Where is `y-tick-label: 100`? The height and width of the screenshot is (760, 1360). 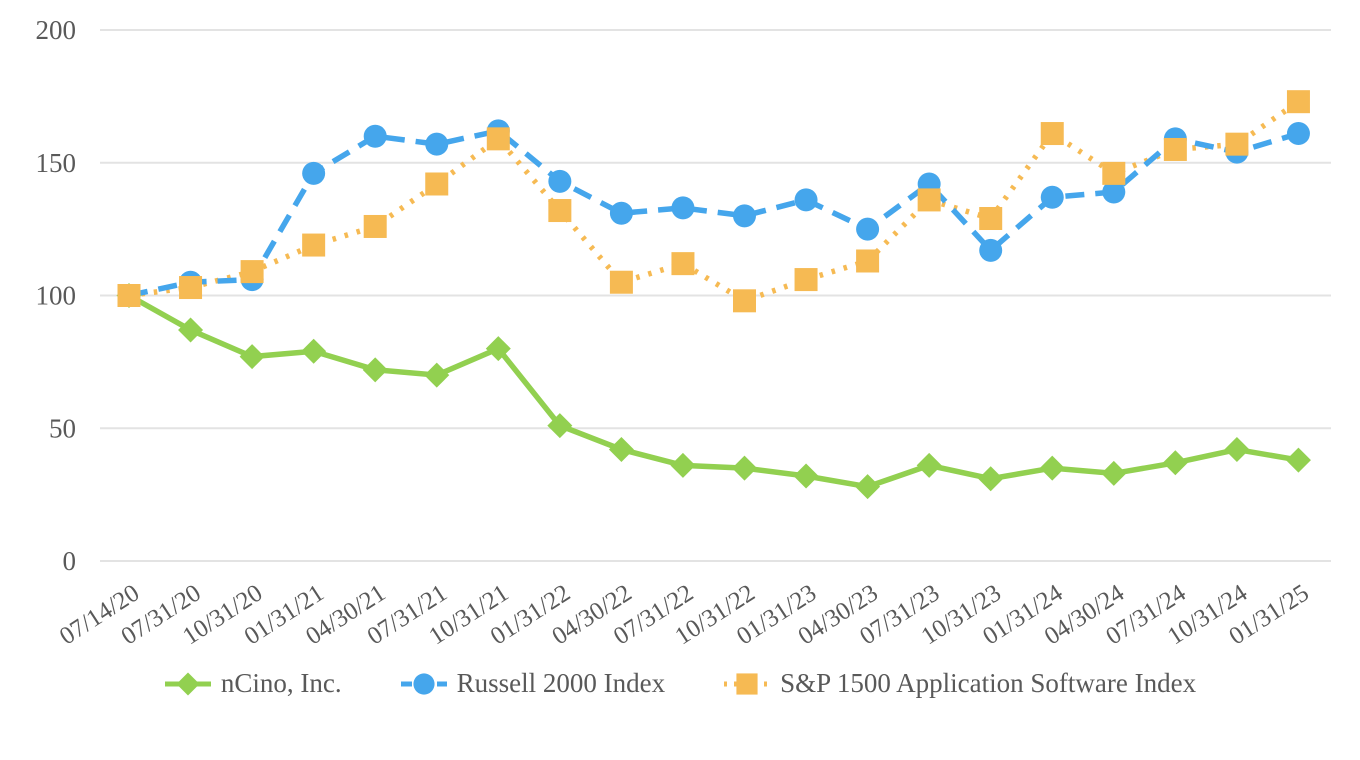
y-tick-label: 100 is located at coordinates (56, 296).